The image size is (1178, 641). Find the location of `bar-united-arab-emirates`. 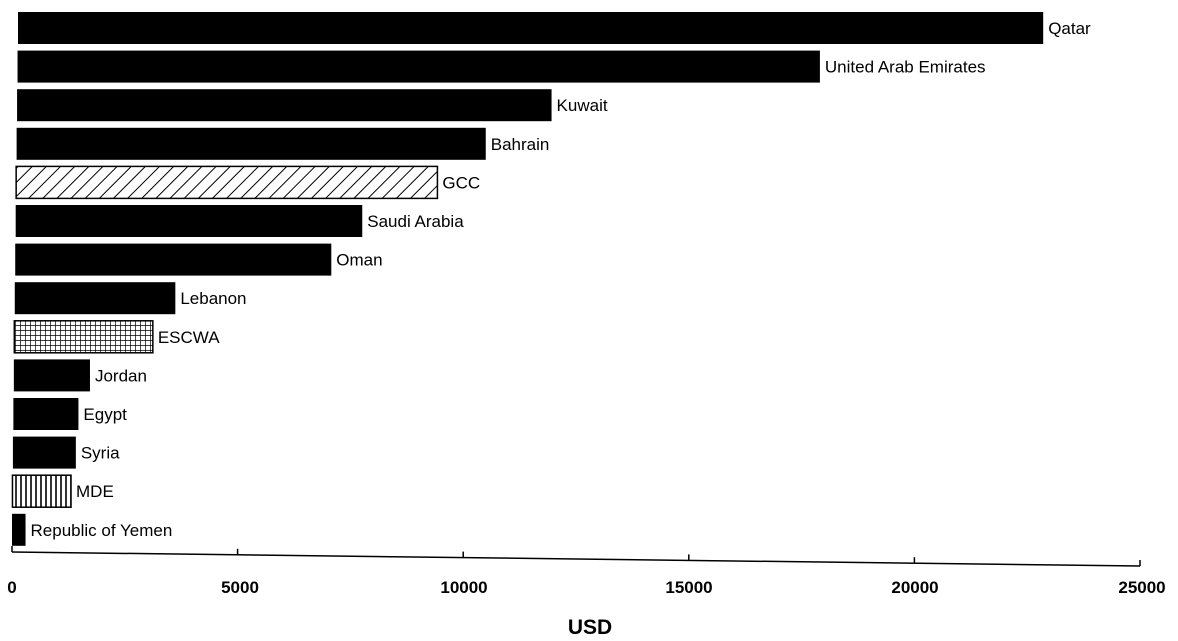

bar-united-arab-emirates is located at coordinates (418, 66).